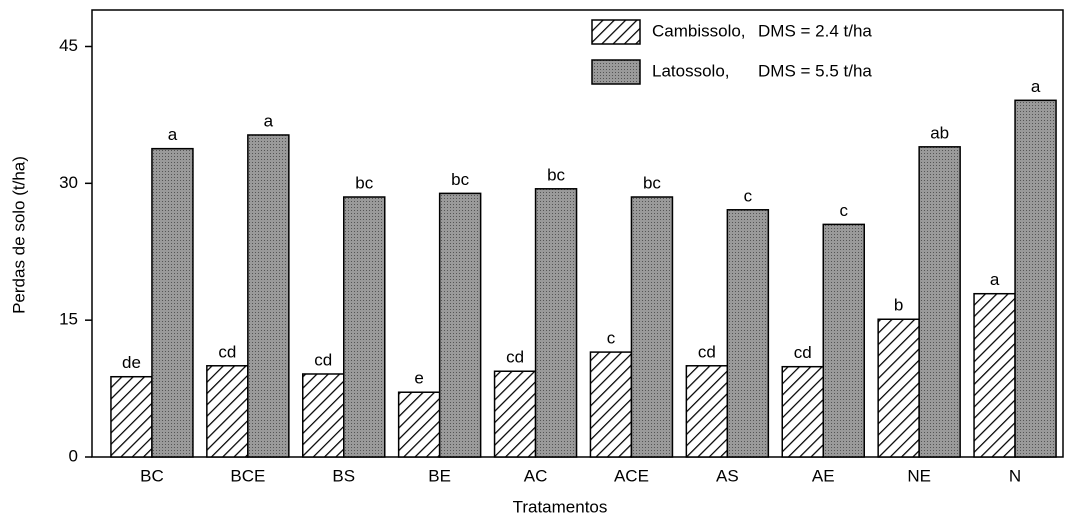 Image resolution: width=1075 pixels, height=522 pixels. Describe the element at coordinates (73, 455) in the screenshot. I see `y-tick-label: 0` at that location.